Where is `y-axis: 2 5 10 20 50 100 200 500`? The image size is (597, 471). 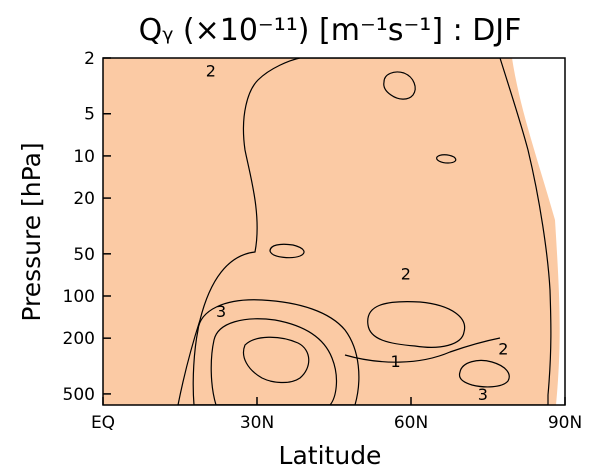 y-axis: 2 5 10 20 50 100 200 500 is located at coordinates (87, 227).